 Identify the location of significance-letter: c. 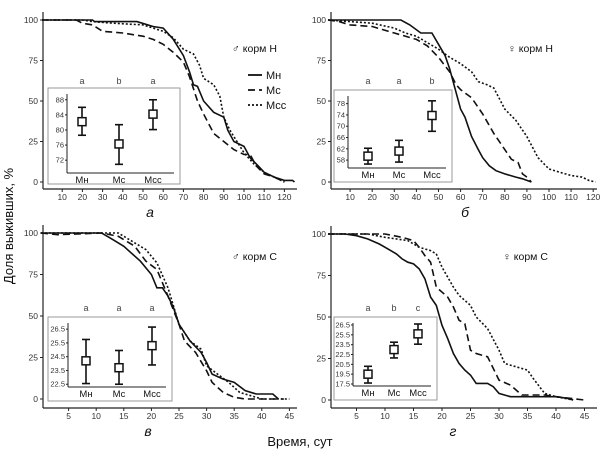
(418, 308).